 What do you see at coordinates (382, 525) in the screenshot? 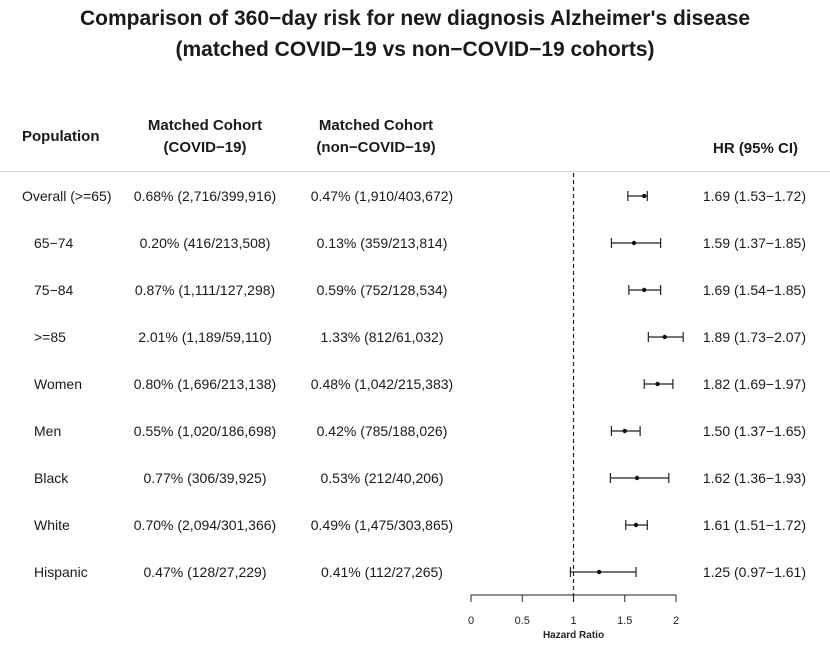
I see `row-noncovid-cohort: 0.49% (1,475/303,865)` at bounding box center [382, 525].